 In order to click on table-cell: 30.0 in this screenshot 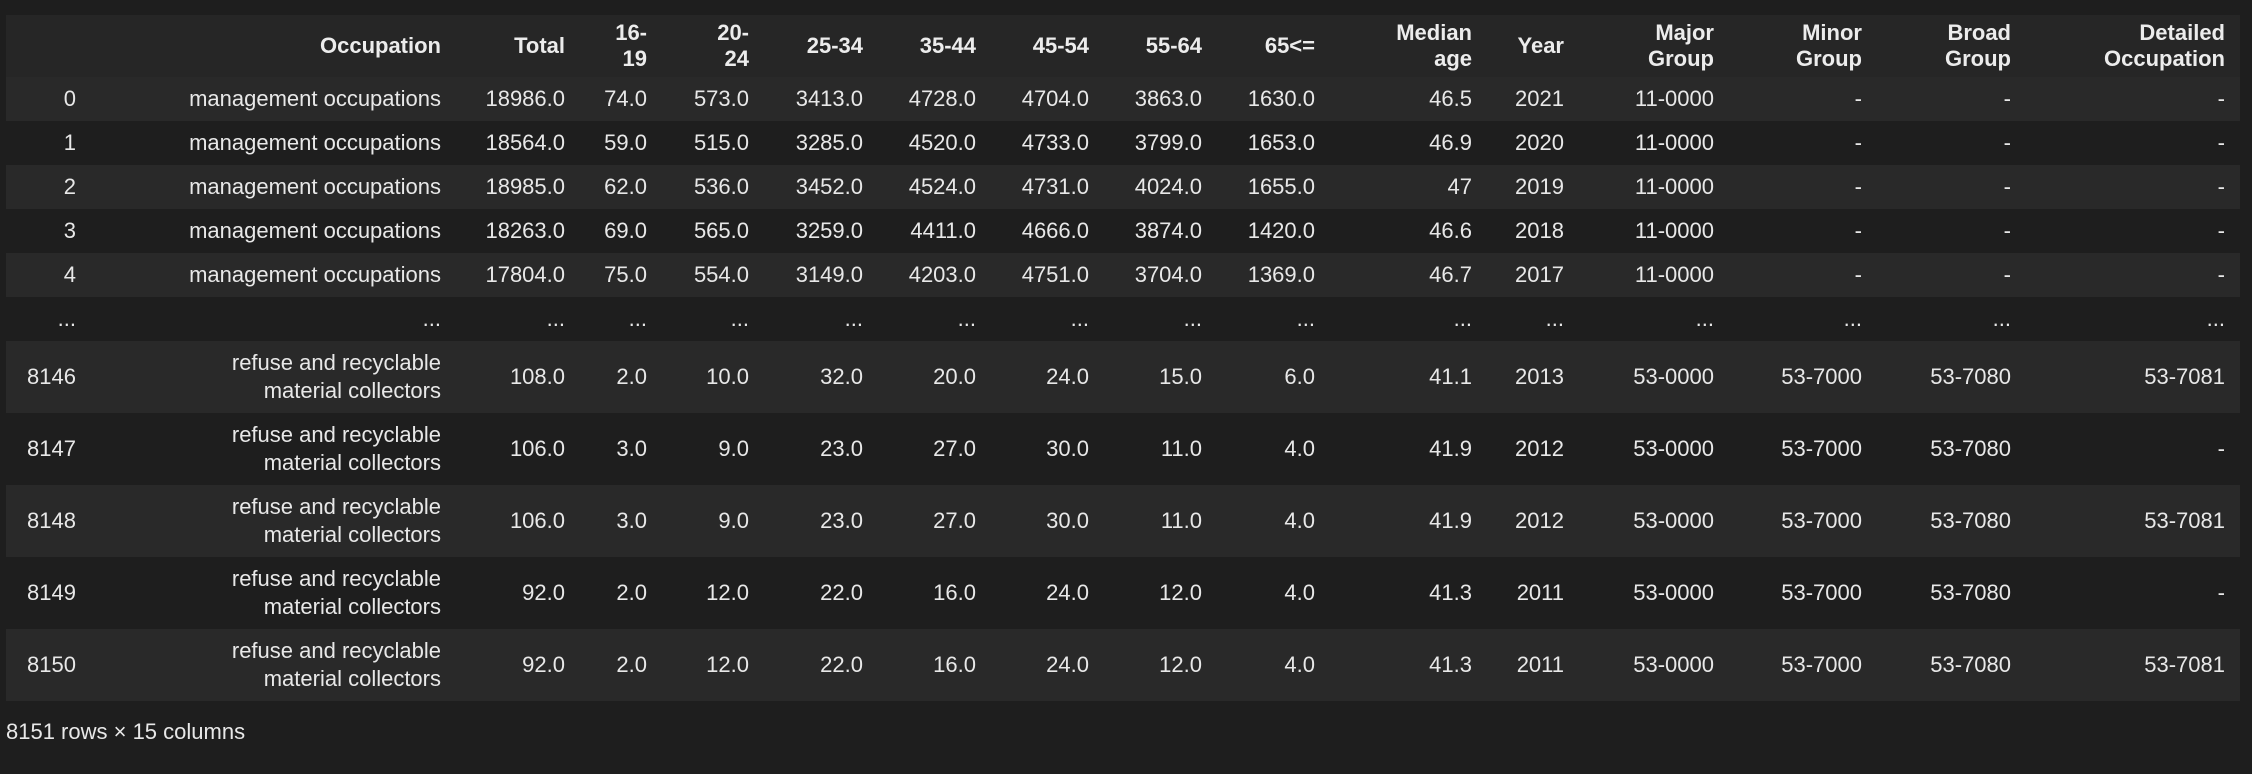, I will do `click(1067, 520)`.